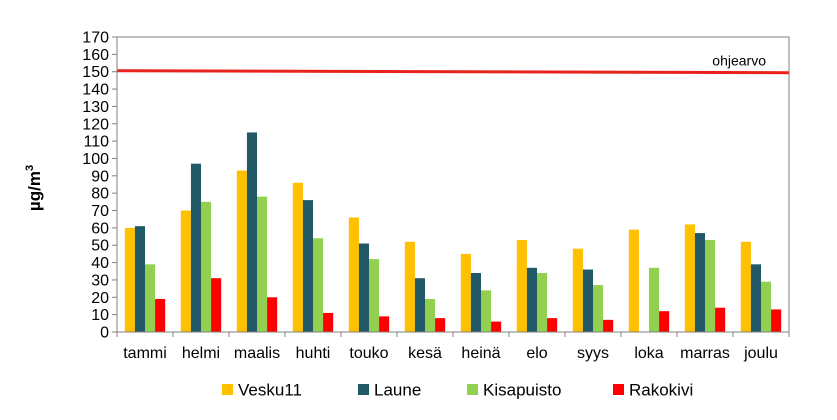 Image resolution: width=837 pixels, height=420 pixels. I want to click on bar-rakokivi-joulu, so click(776, 320).